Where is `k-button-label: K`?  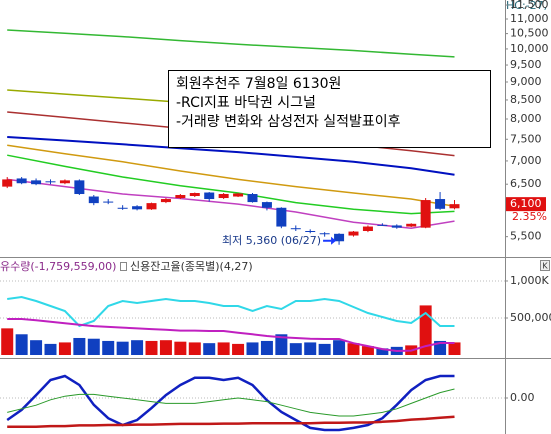
k-button-label: K is located at coordinates (545, 266).